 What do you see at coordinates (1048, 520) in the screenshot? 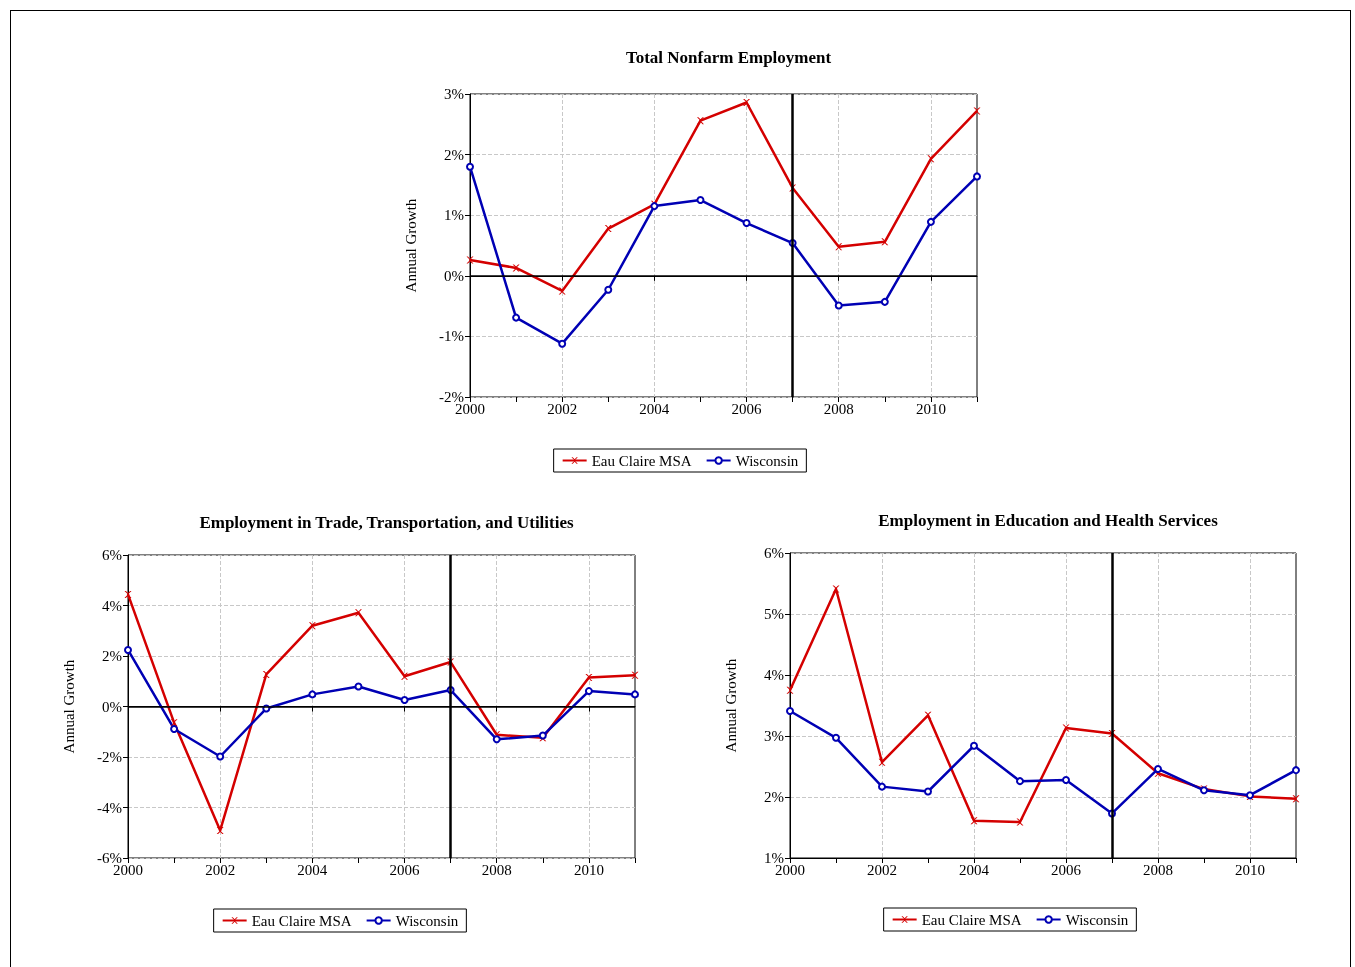
I see `chart-title: Employment in Education and Health Services` at bounding box center [1048, 520].